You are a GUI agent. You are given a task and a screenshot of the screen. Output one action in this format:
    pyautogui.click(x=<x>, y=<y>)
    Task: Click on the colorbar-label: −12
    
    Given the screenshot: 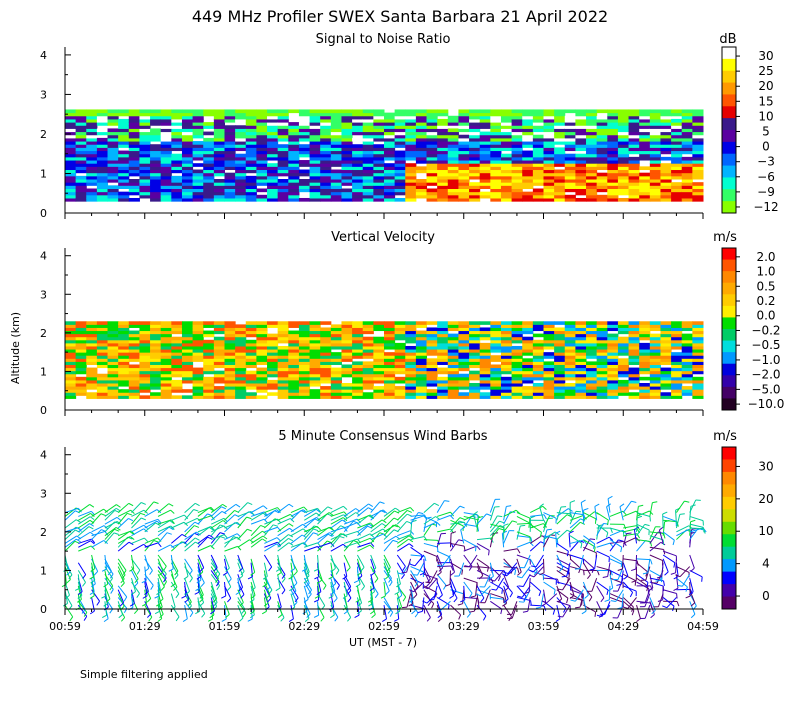 What is the action you would take?
    pyautogui.click(x=765, y=207)
    